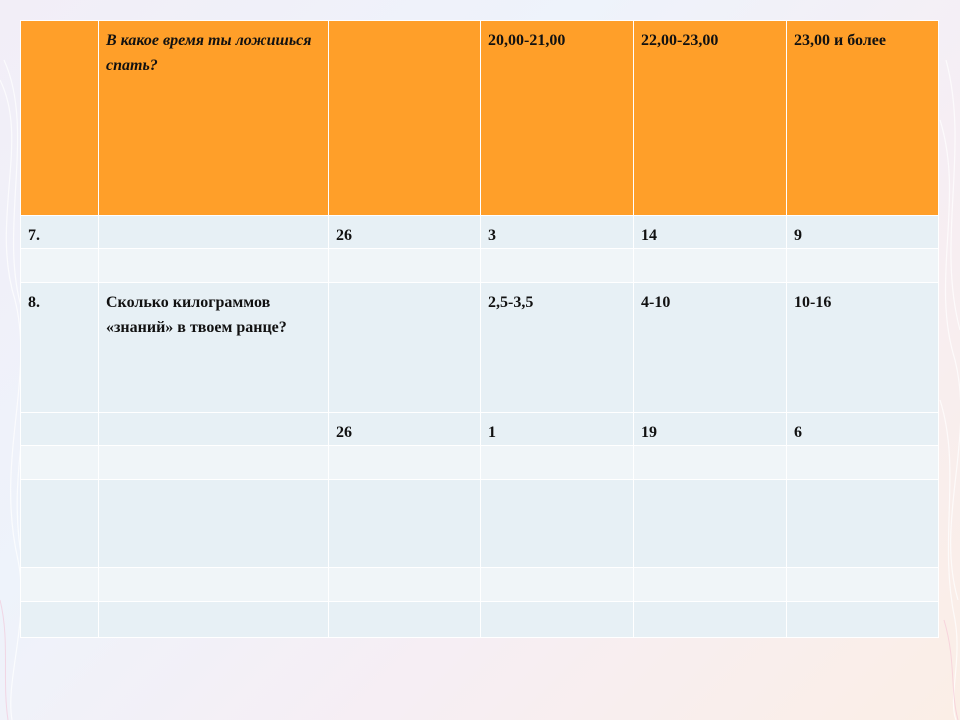 The width and height of the screenshot is (960, 720). What do you see at coordinates (862, 429) in the screenshot?
I see `table-cell: 6` at bounding box center [862, 429].